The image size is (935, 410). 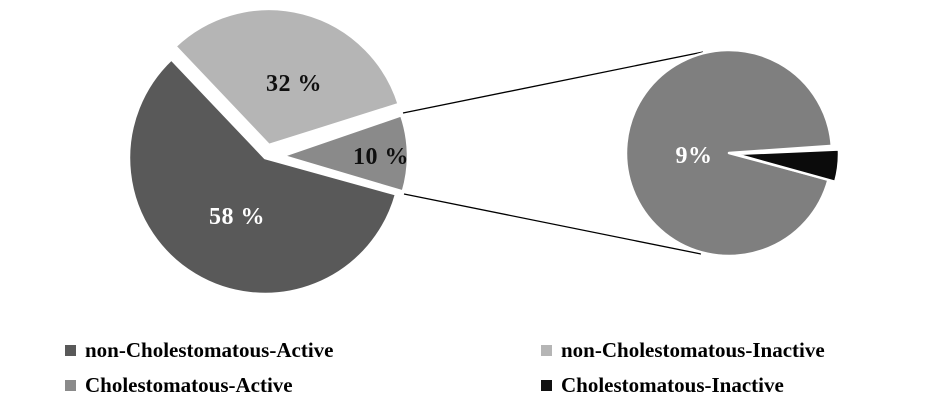 I want to click on pie-slice-main-non-cholestomatous-inactive, so click(x=287, y=77).